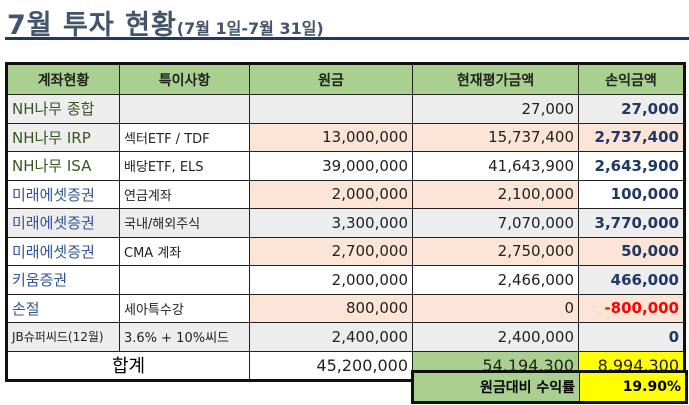  Describe the element at coordinates (495, 79) in the screenshot. I see `header-value: 현재평가금액` at that location.